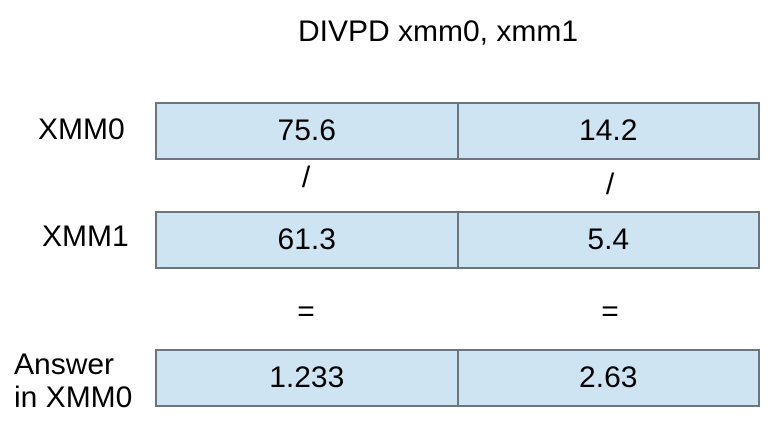  I want to click on answer-register-row: 1.233 2.63, so click(457, 378).